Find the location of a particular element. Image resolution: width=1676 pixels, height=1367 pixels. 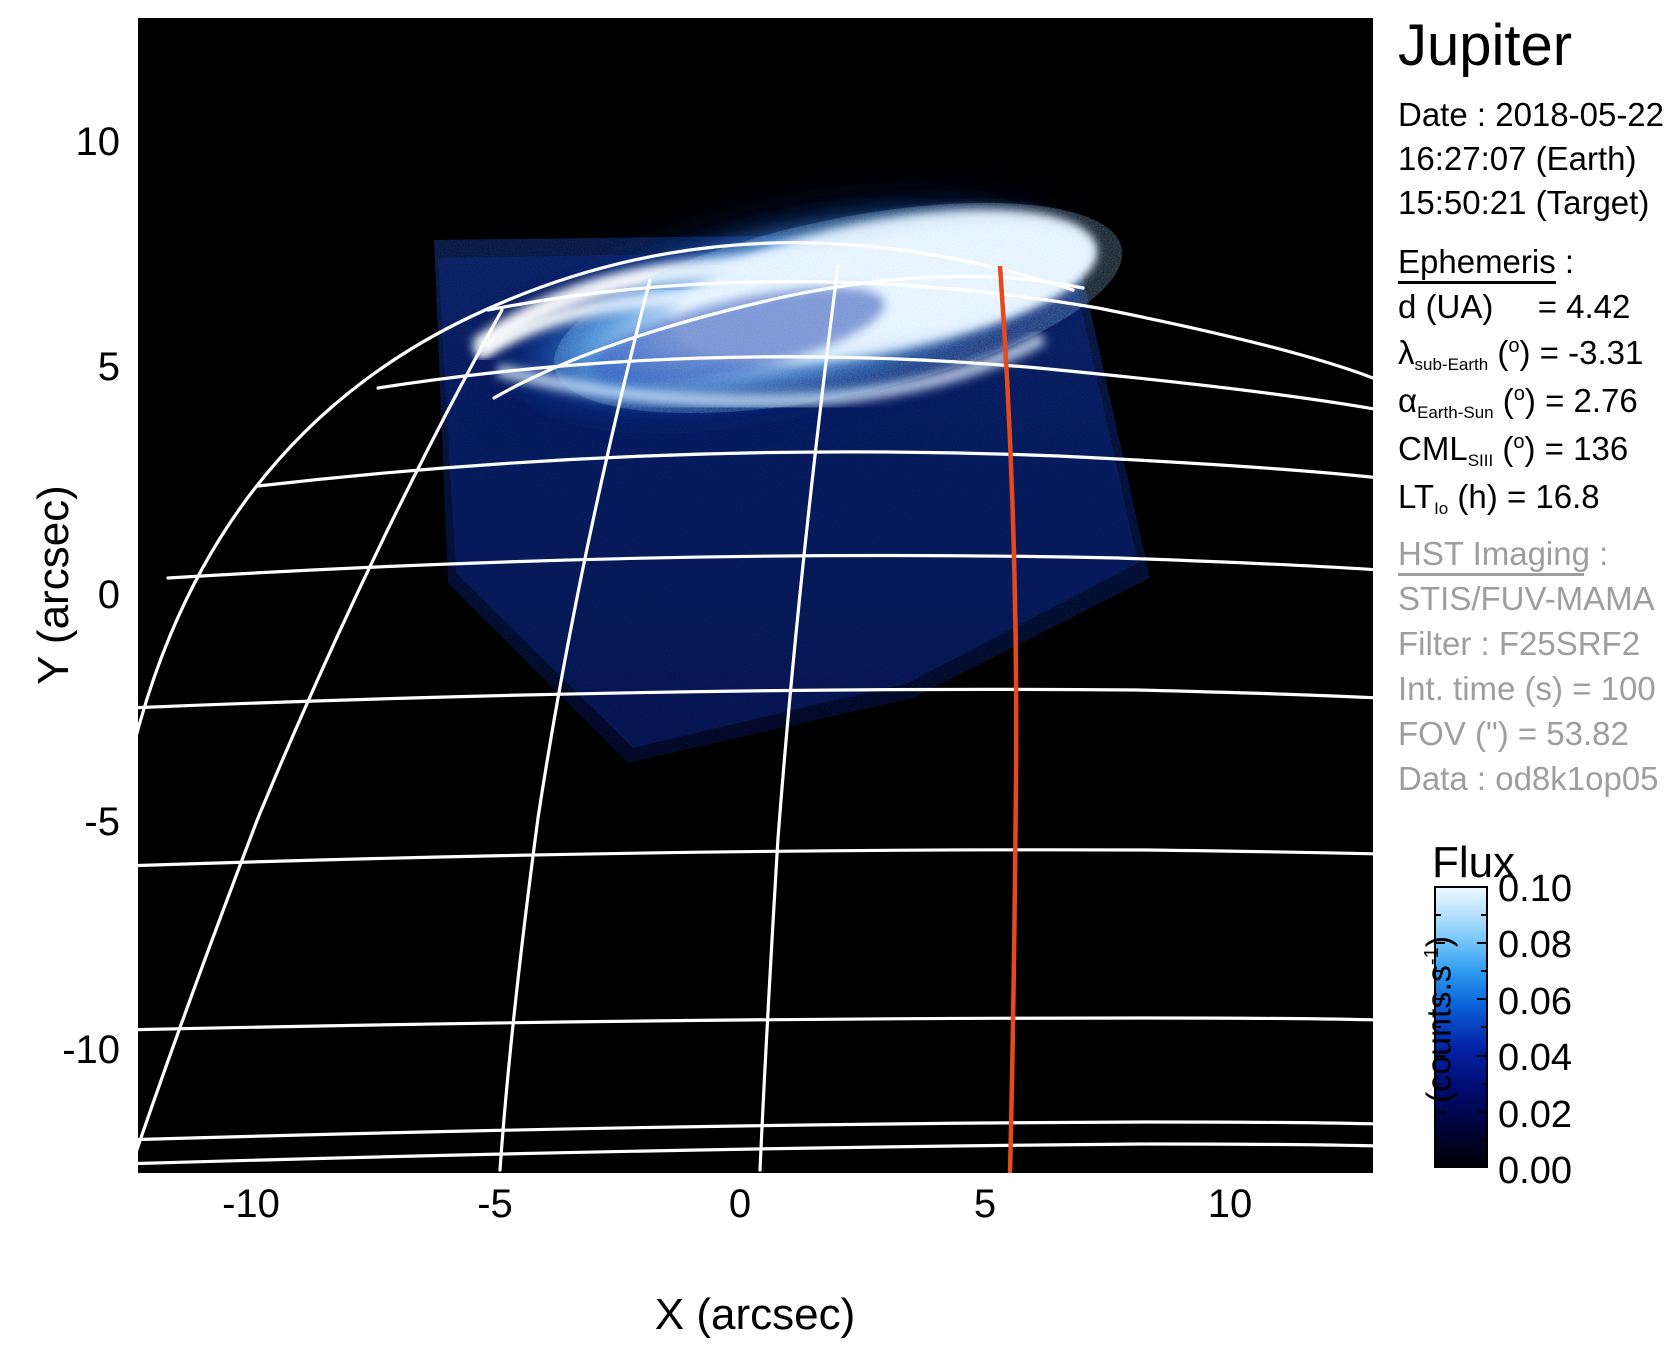

cb-label-004: 0.04 is located at coordinates (1535, 1058).